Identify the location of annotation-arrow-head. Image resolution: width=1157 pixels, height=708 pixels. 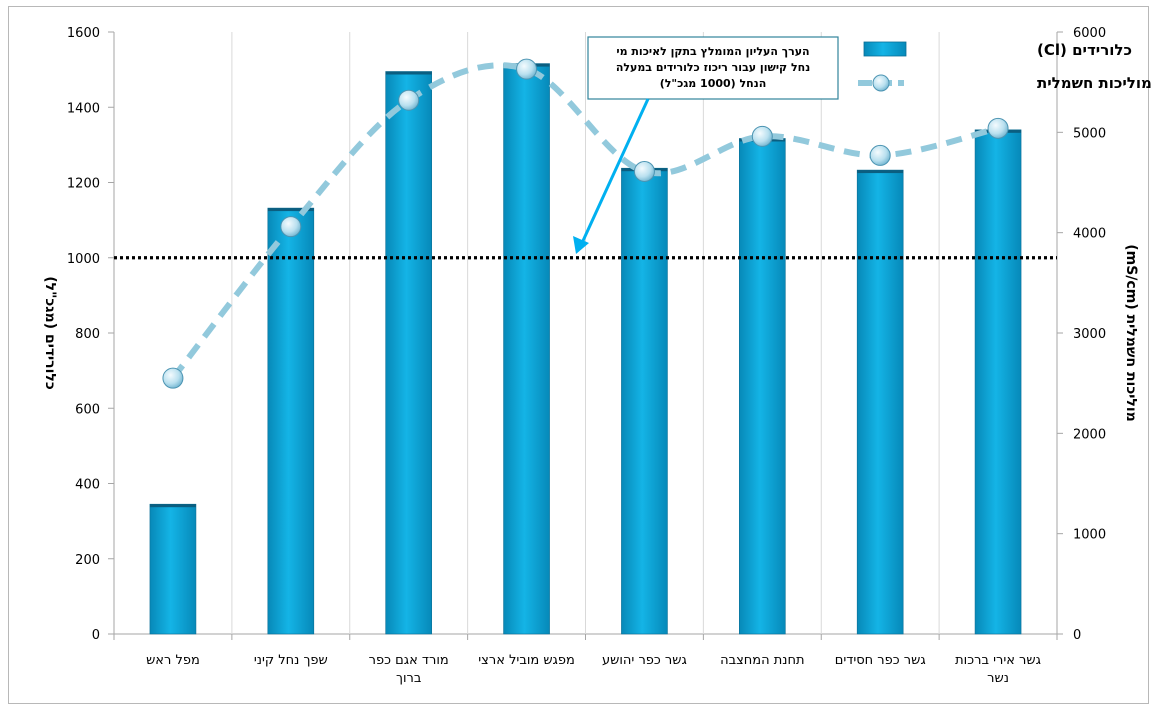
(581, 245).